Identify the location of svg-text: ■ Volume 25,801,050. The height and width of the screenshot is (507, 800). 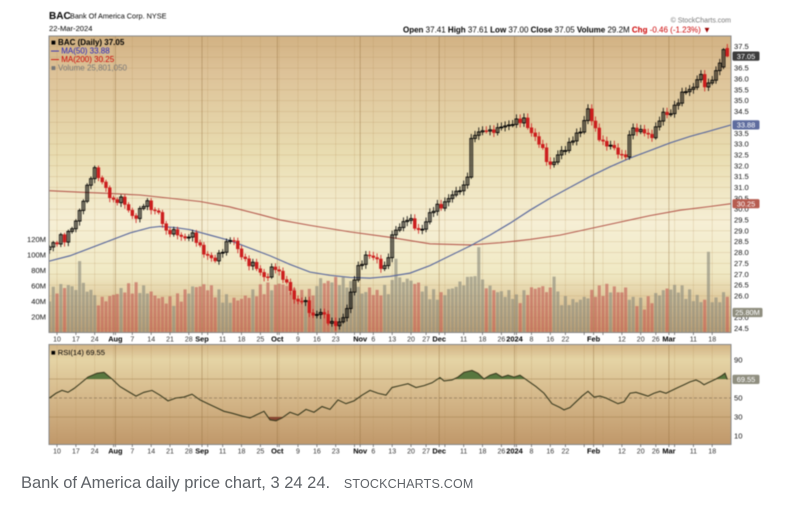
(89, 68).